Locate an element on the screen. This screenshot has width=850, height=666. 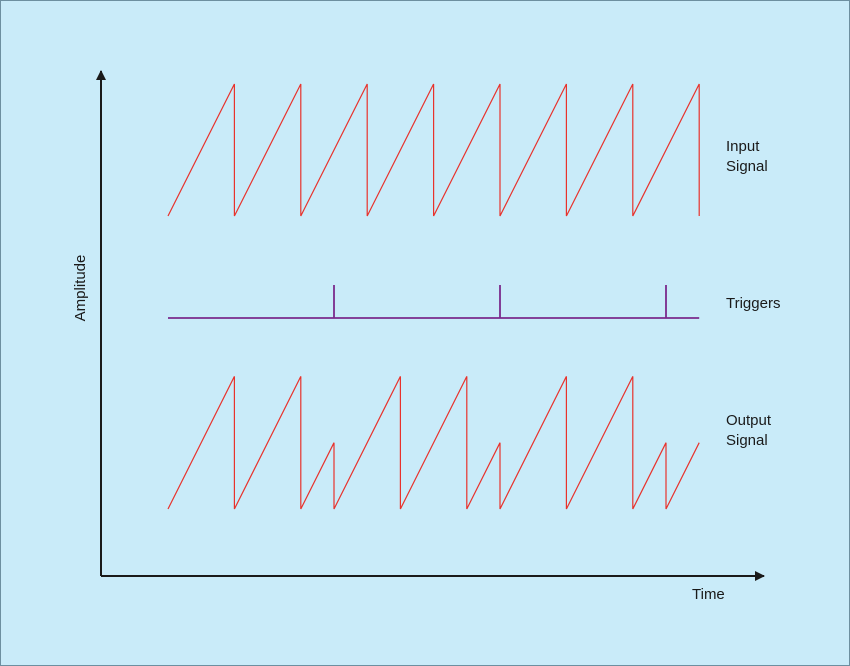
triggers-label: Triggers is located at coordinates (753, 304).